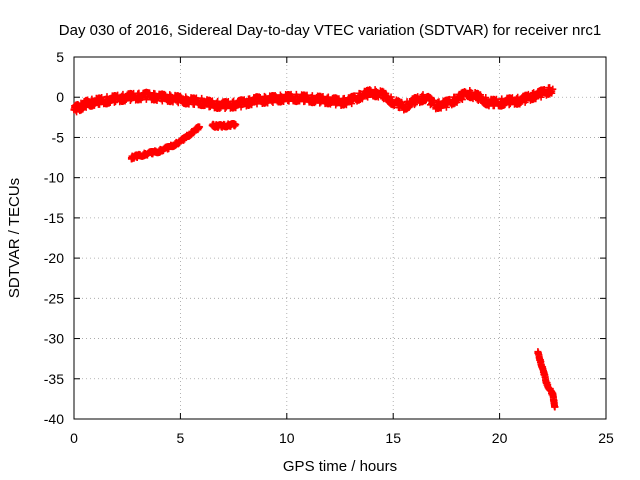  I want to click on x-tick-label: 15, so click(393, 438).